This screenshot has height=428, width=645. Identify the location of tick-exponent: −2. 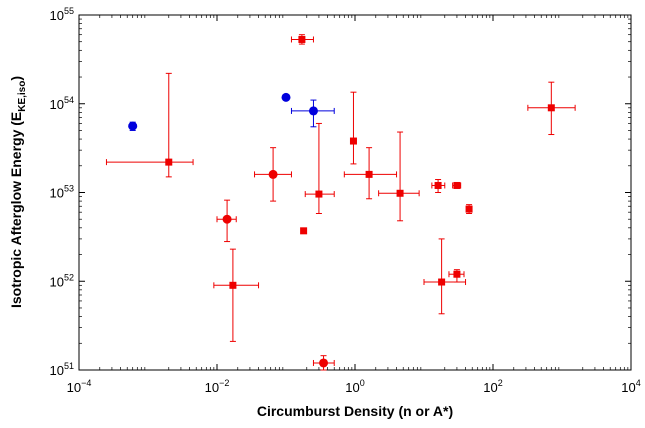
(224, 383).